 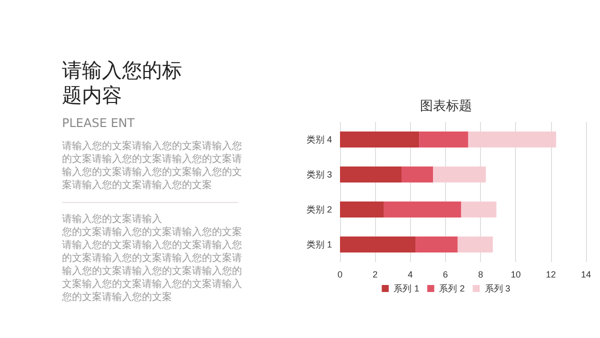 I want to click on legend-label: 系列 3, so click(x=497, y=289).